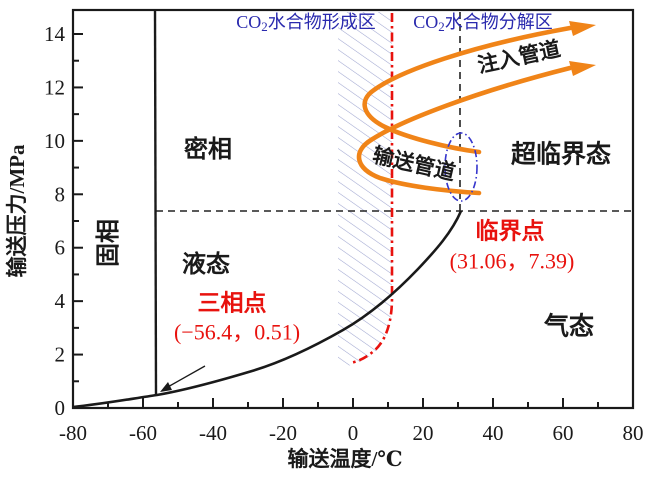 The height and width of the screenshot is (482, 650). What do you see at coordinates (73, 433) in the screenshot?
I see `x-tick-label: -80` at bounding box center [73, 433].